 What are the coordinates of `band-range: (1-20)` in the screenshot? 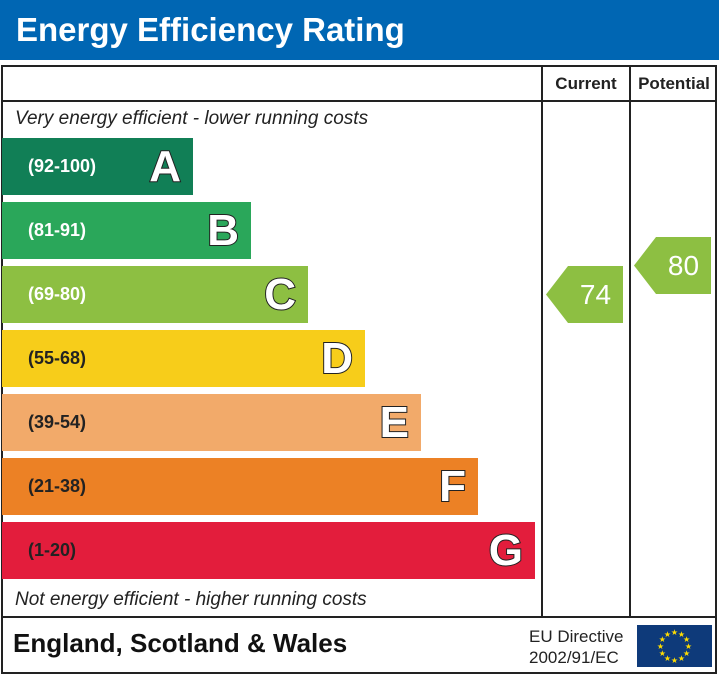 It's located at (52, 550).